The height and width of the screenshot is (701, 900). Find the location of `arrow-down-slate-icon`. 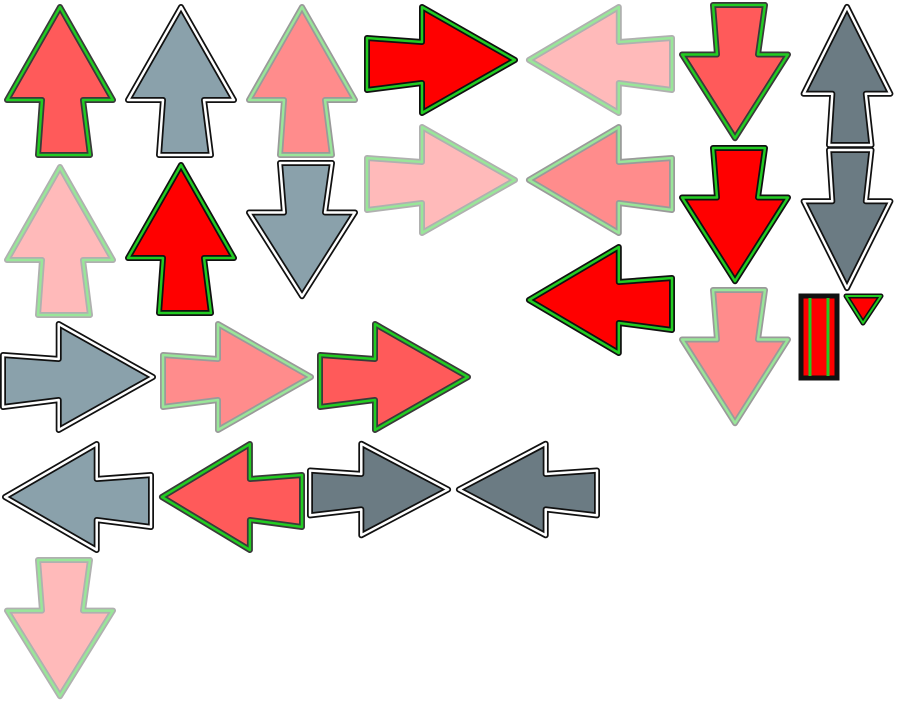

arrow-down-slate-icon is located at coordinates (302, 230).